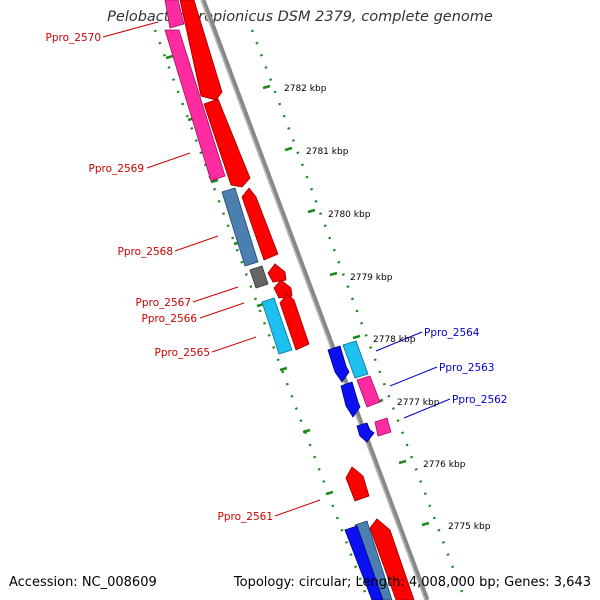 The width and height of the screenshot is (600, 600). I want to click on cds-ppro-2570-forward, so click(201, 50).